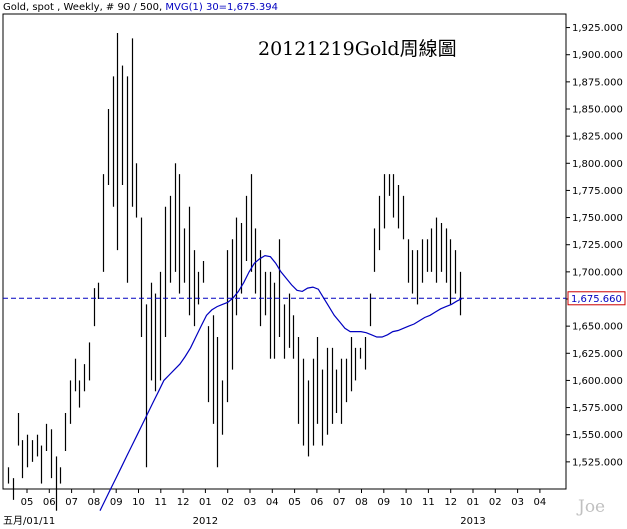 This screenshot has width=627, height=529. I want to click on y-tick-label: 1,900.000, so click(597, 55).